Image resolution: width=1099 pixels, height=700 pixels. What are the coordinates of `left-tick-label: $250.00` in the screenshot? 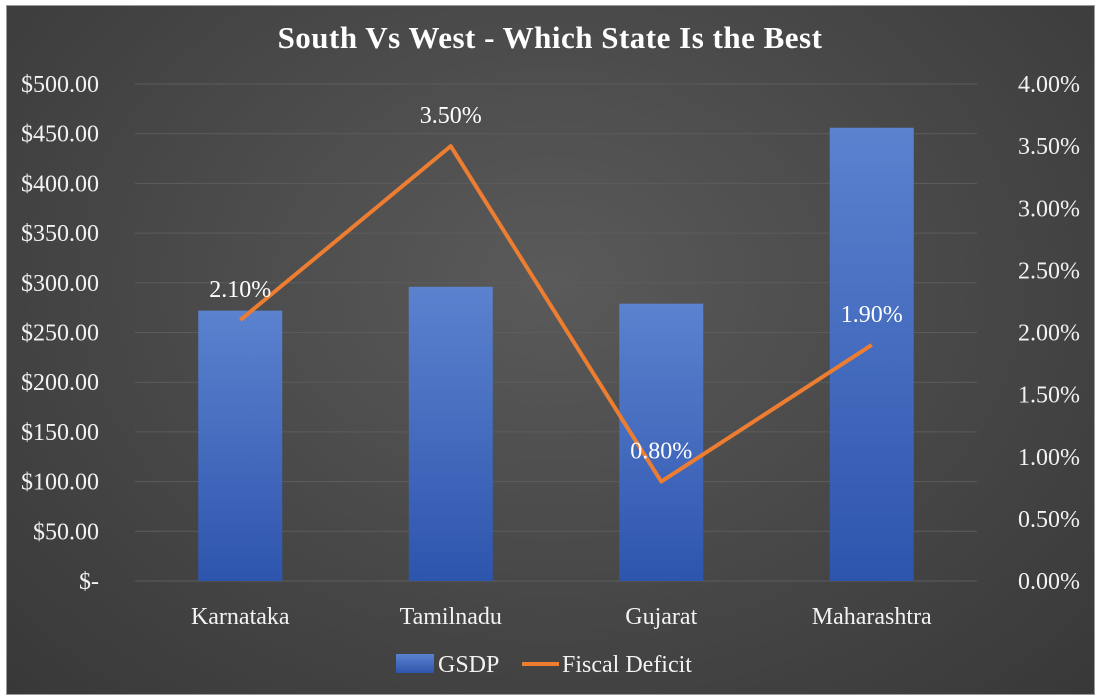 It's located at (60, 334).